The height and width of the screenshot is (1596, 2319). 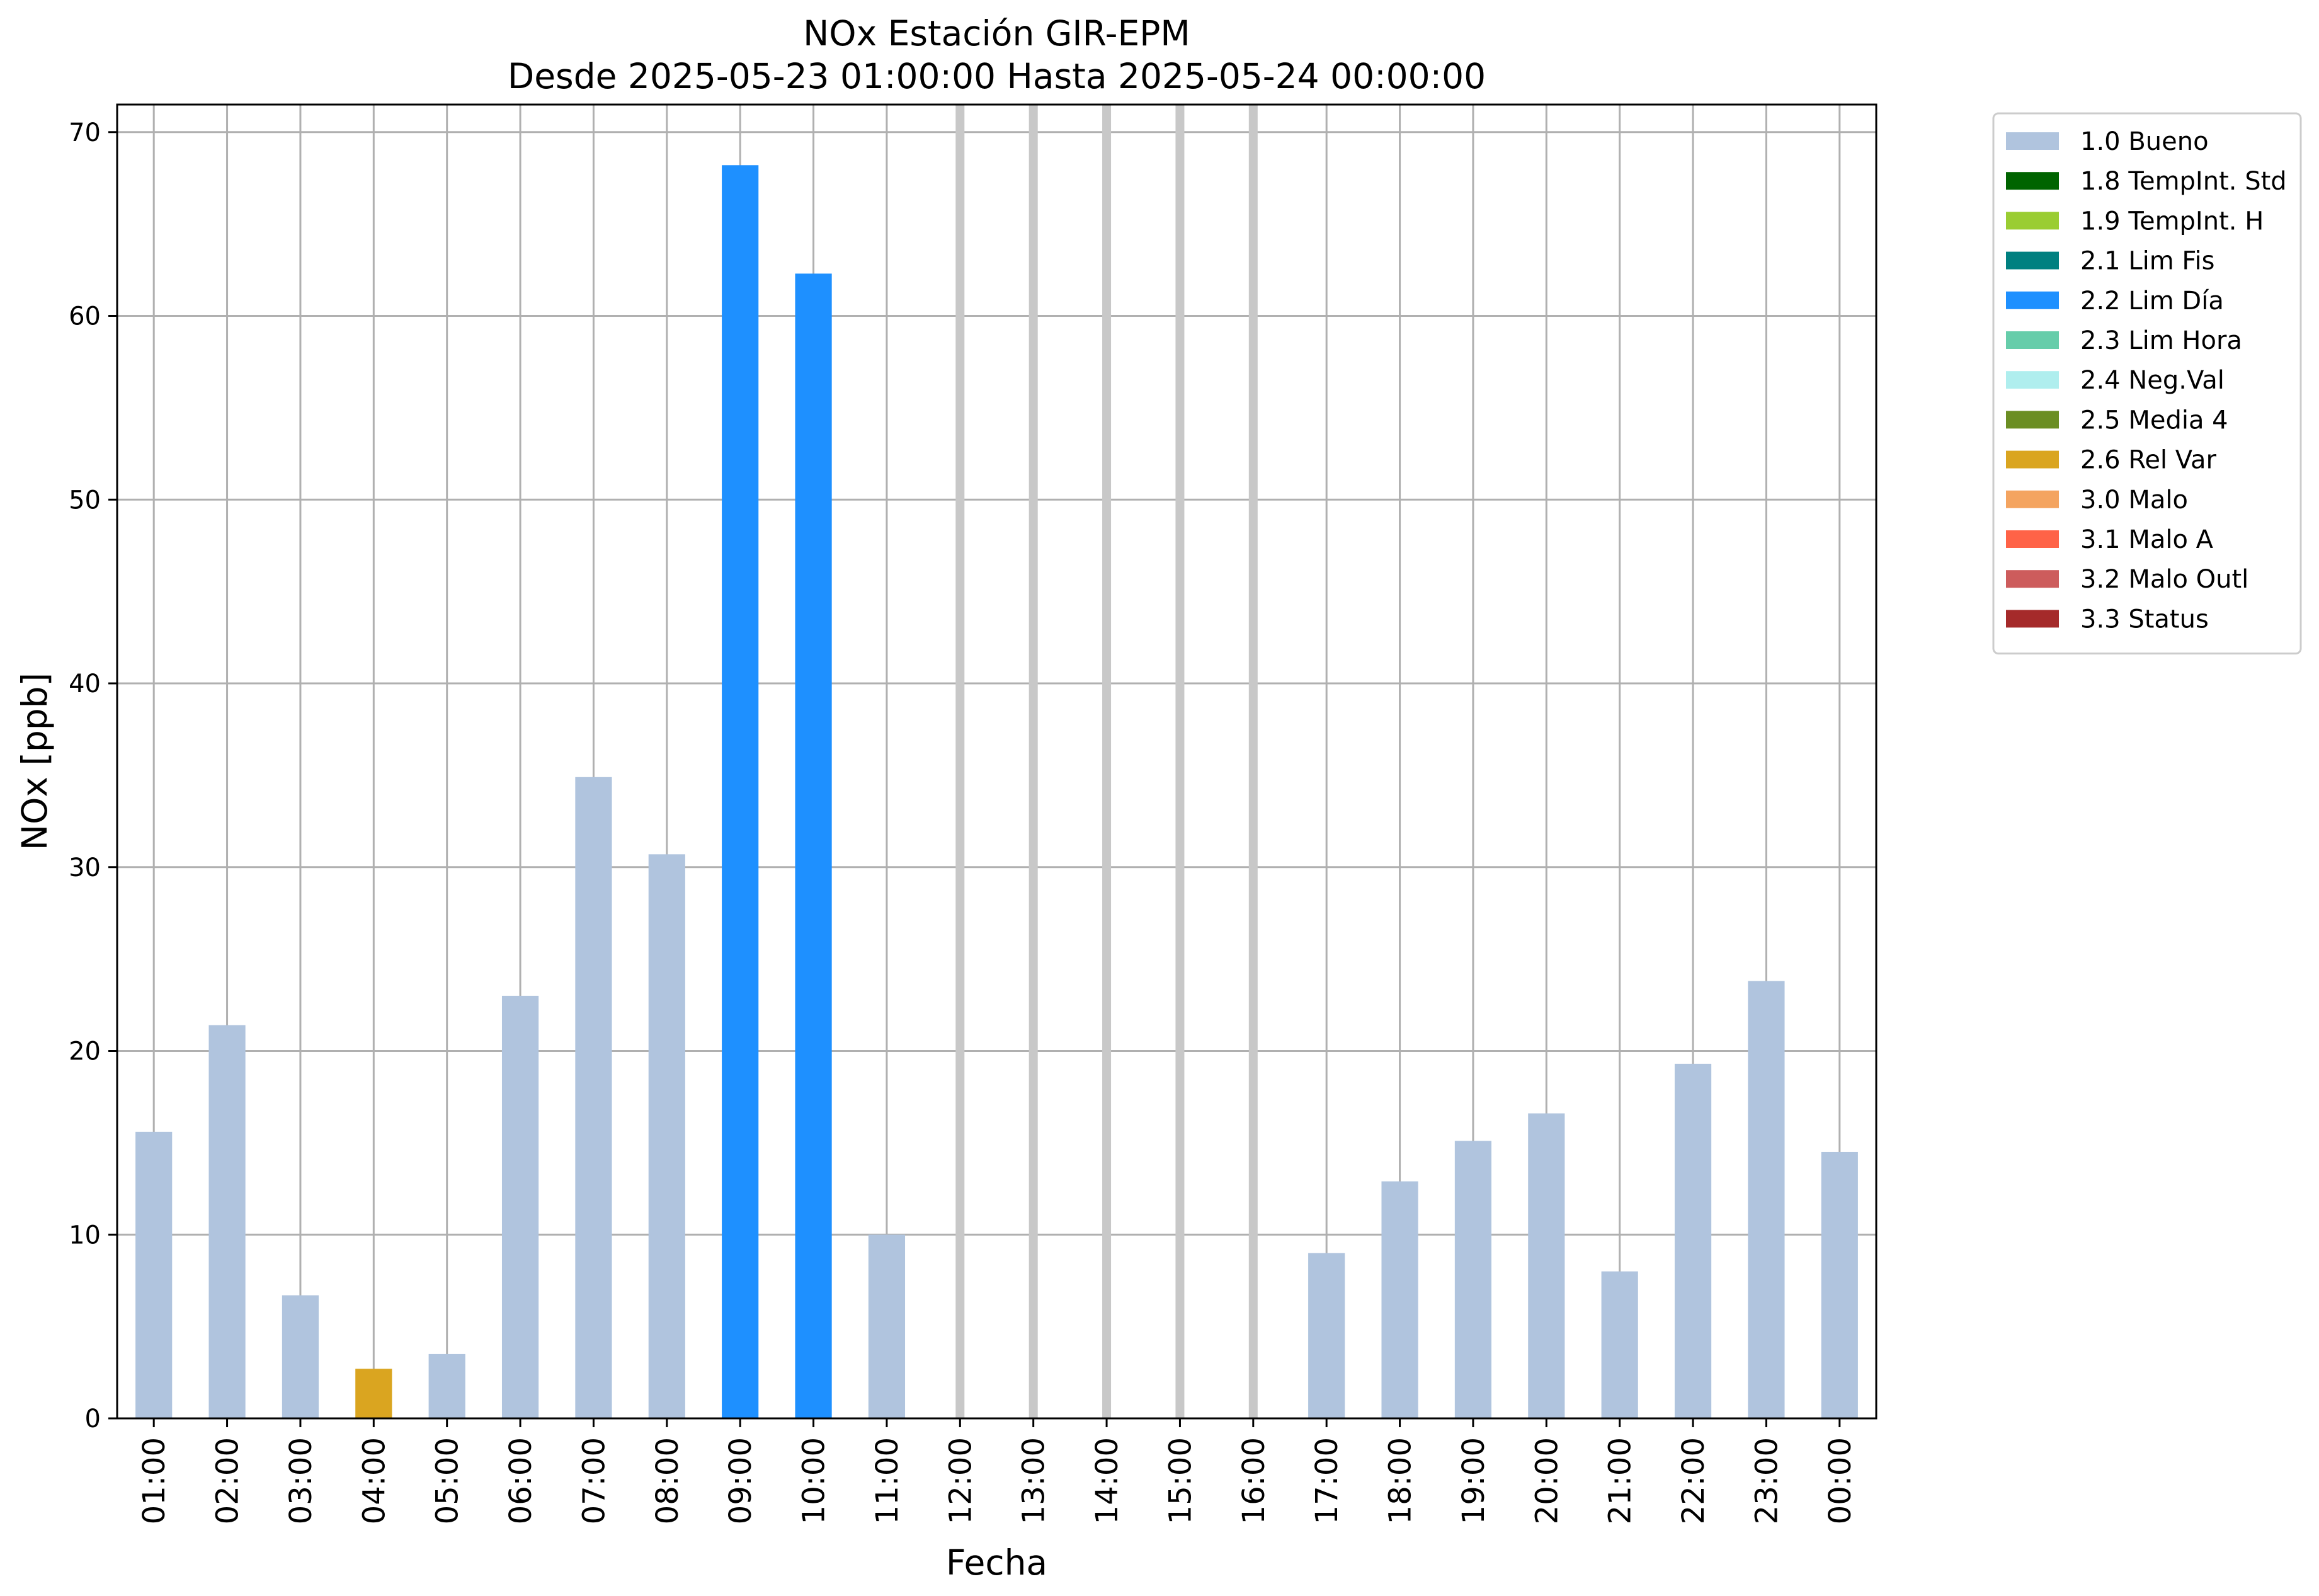 I want to click on y-tick-label: 10, so click(x=85, y=1235).